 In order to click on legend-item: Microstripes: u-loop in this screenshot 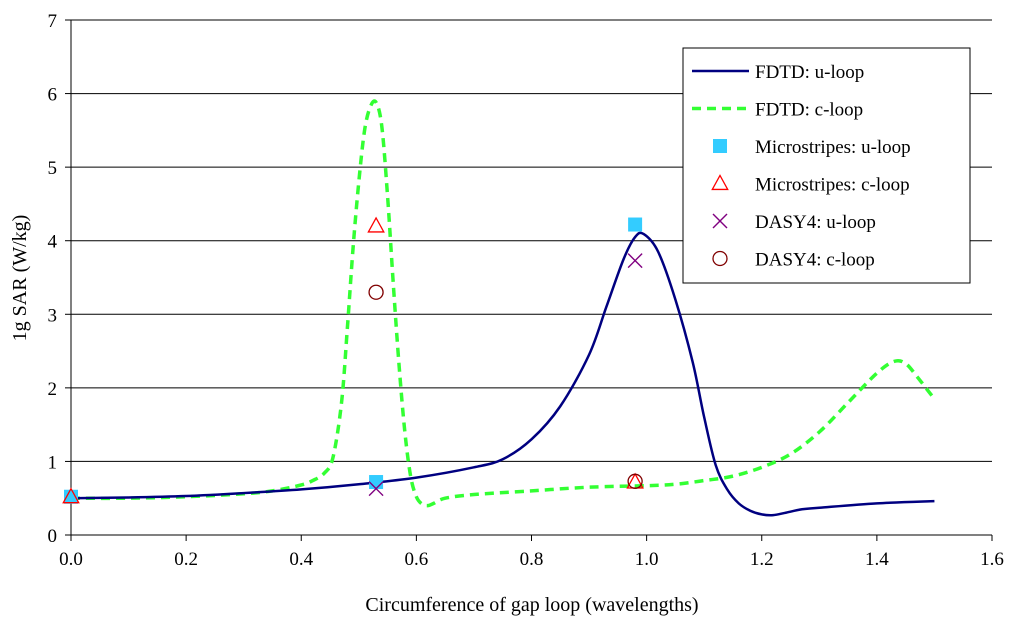, I will do `click(812, 147)`.